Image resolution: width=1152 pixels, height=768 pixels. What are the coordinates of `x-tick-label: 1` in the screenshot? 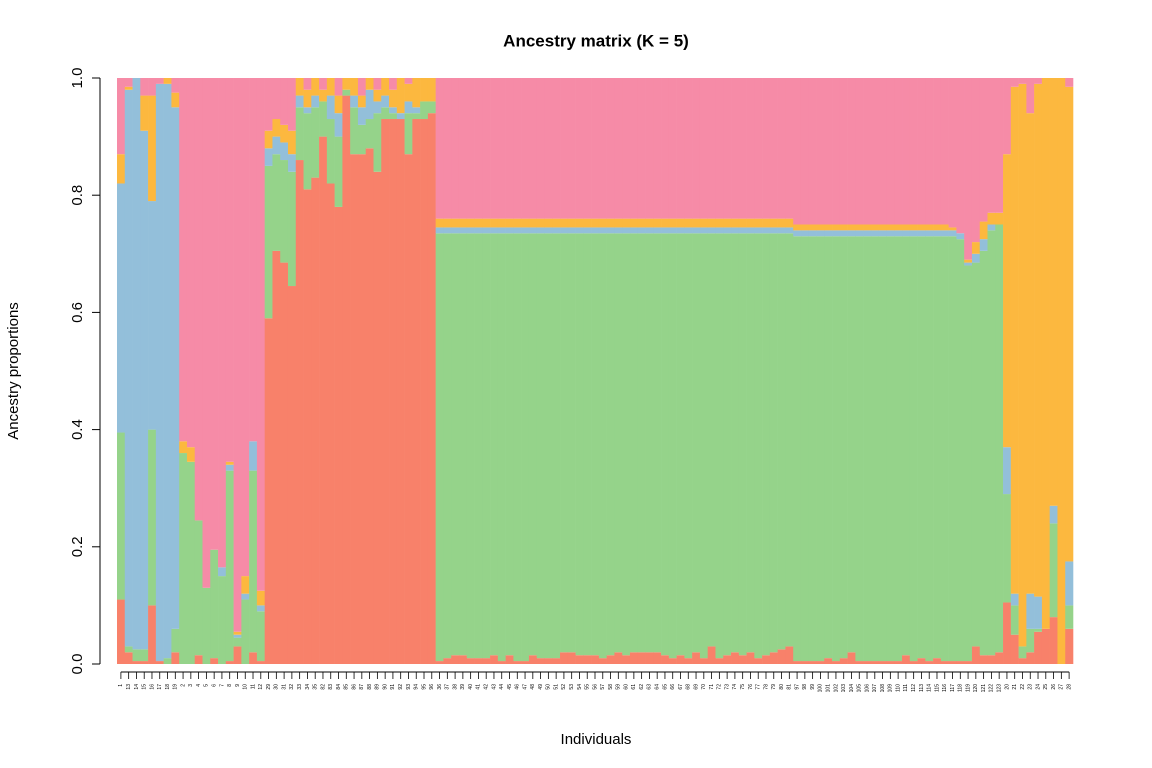 It's located at (121, 685).